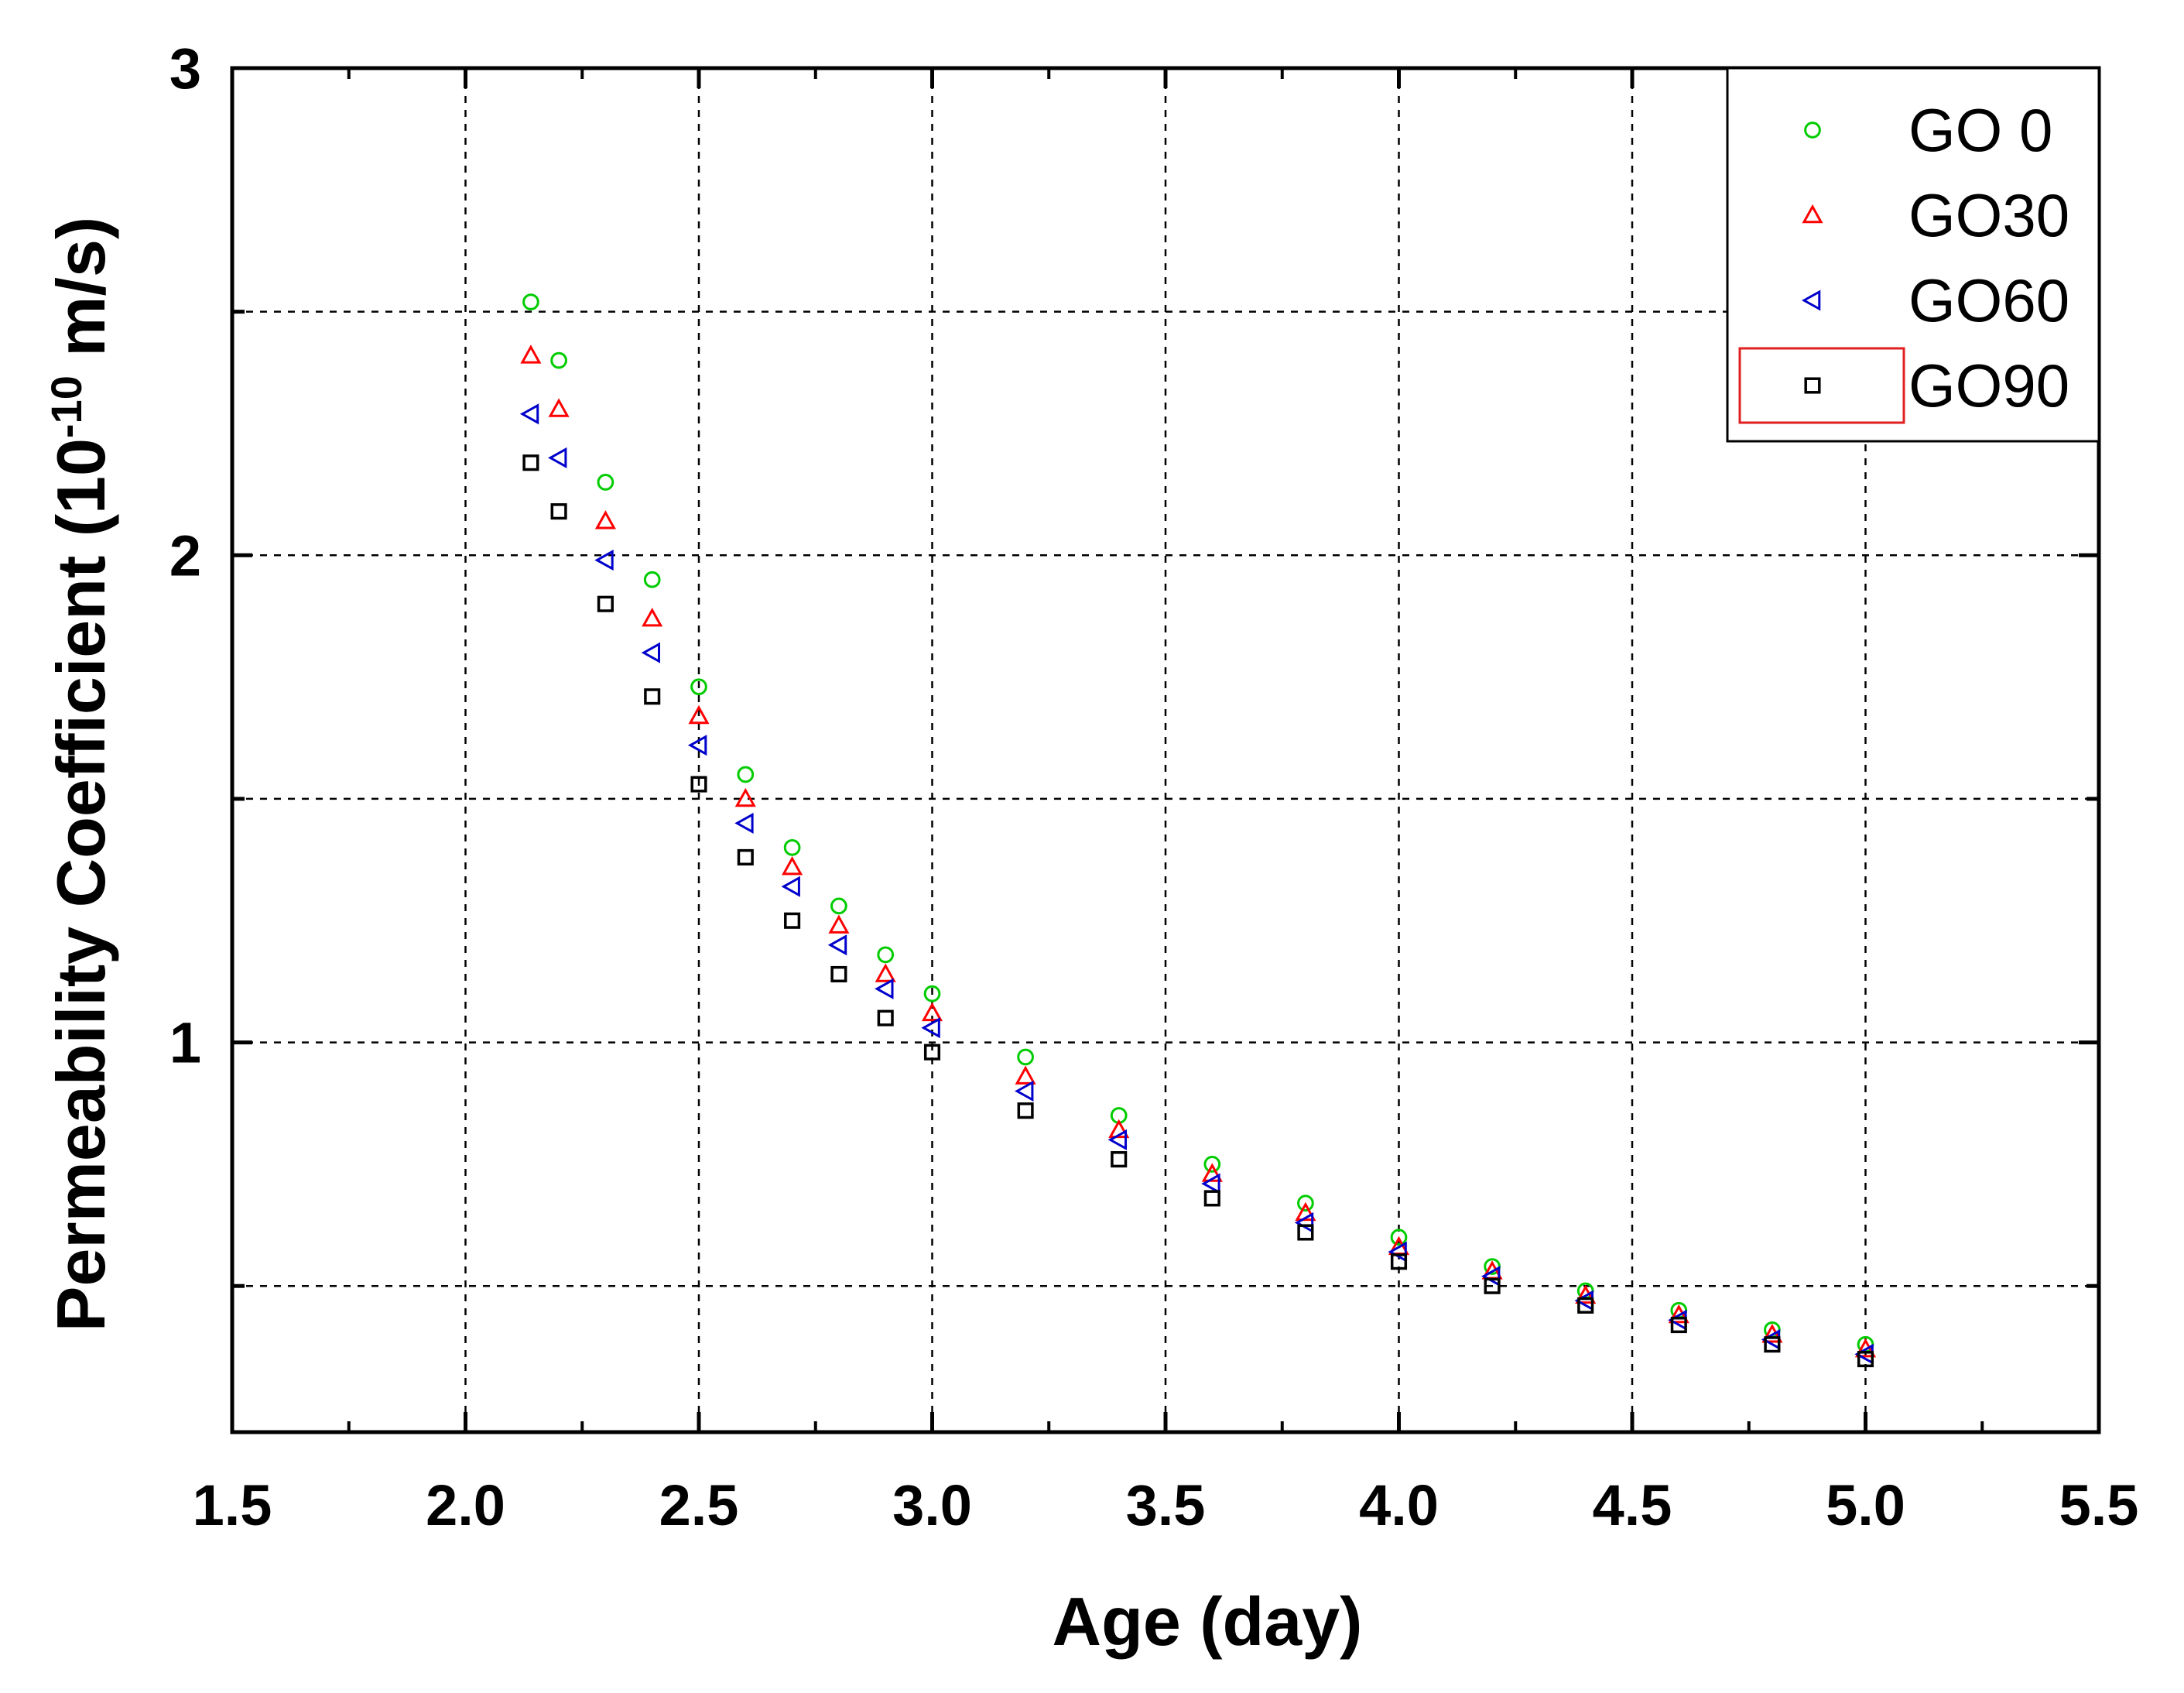 The height and width of the screenshot is (1693, 2184). I want to click on legend-label: GO 0, so click(1980, 130).